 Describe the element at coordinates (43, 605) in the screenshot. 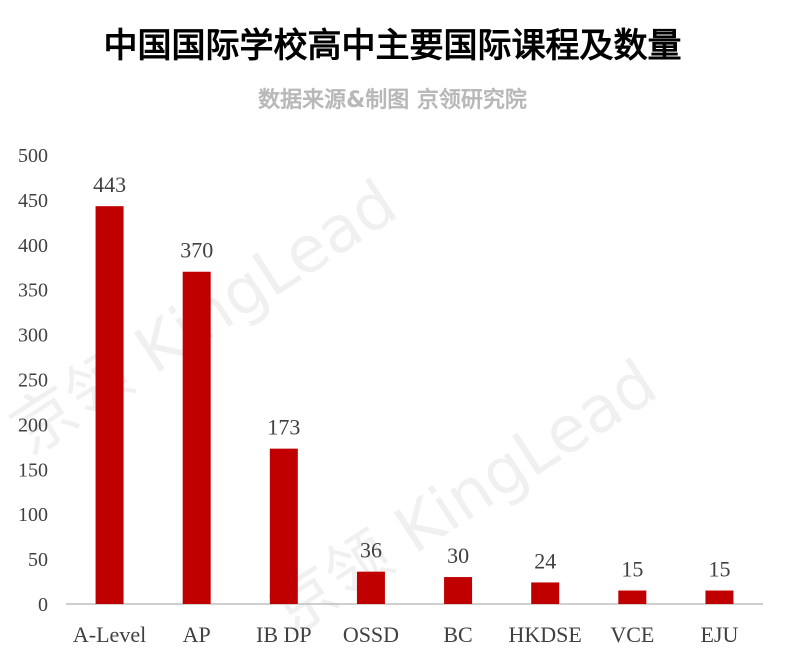

I see `y-tick-label: 0` at that location.